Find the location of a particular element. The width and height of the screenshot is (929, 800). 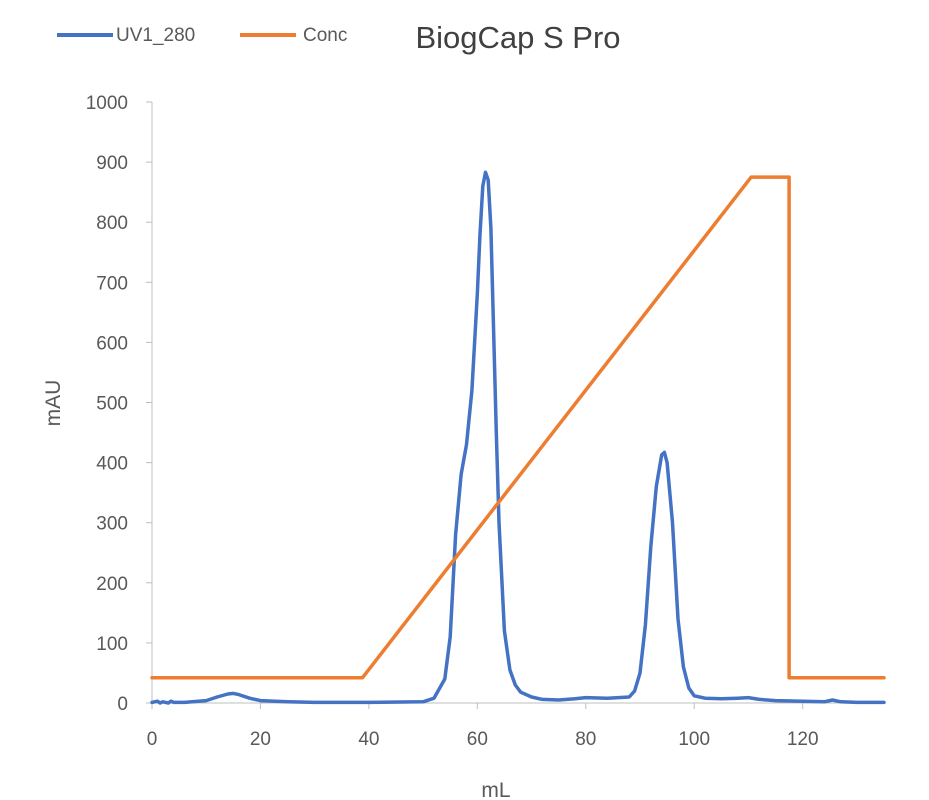

x-tick-label: 60 is located at coordinates (477, 739).